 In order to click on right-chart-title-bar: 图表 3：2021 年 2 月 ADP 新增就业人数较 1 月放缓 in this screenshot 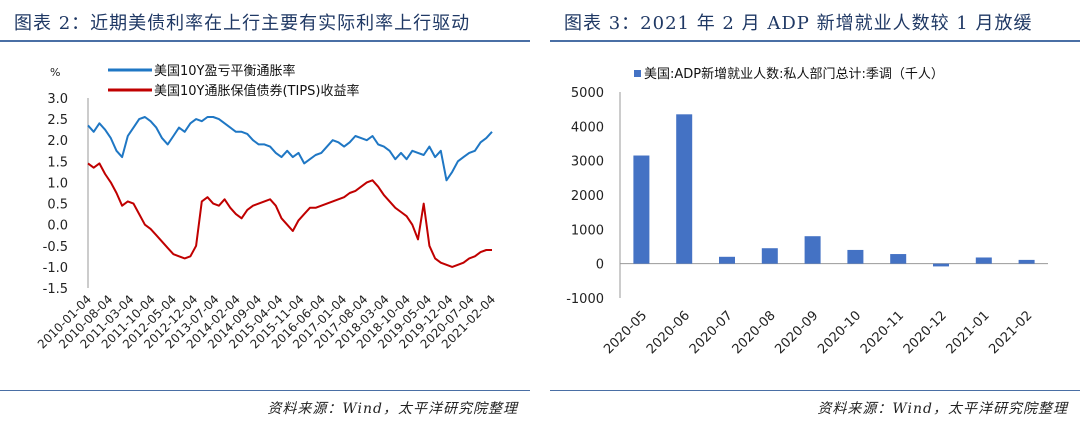, I will do `click(815, 22)`.